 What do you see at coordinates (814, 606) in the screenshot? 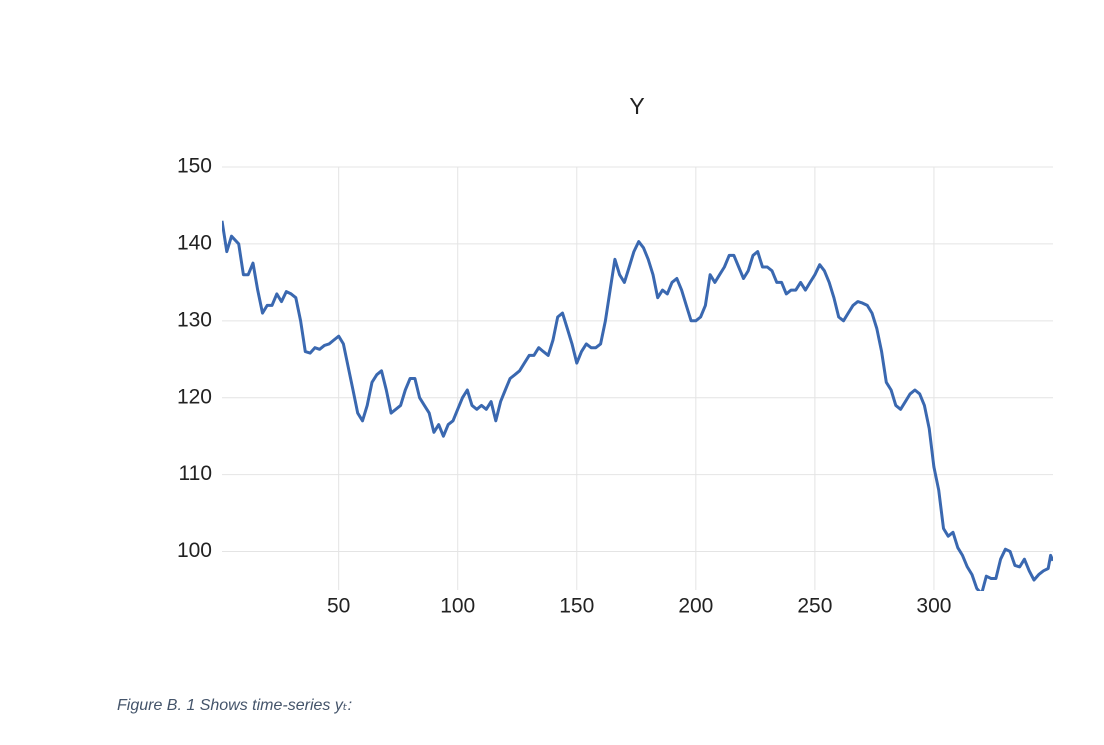
I see `x-tick-label: 250` at bounding box center [814, 606].